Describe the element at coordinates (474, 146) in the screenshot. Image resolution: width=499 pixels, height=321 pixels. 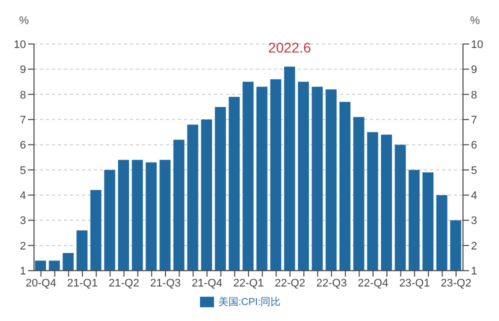
I see `y2-tick-label: 6` at that location.